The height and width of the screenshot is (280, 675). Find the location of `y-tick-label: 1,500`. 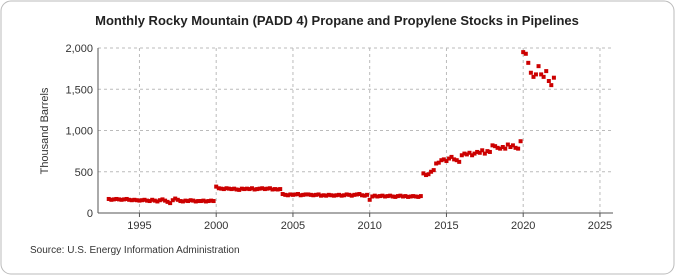

y-tick-label: 1,500 is located at coordinates (79, 90).